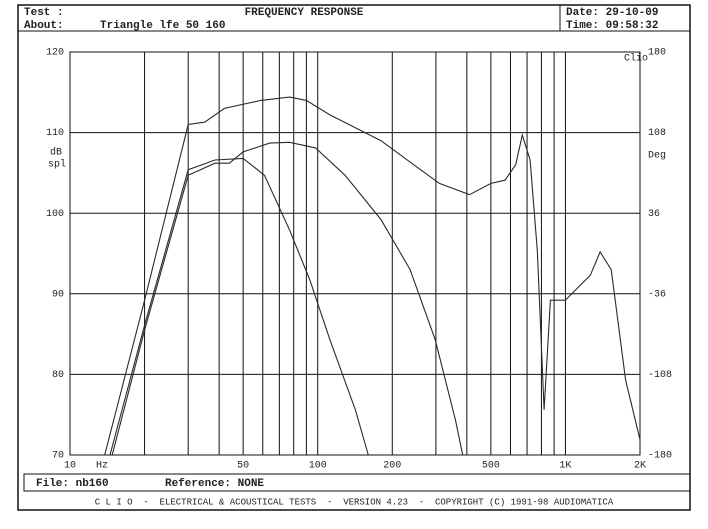  I want to click on x-tick-label: 500, so click(491, 466).